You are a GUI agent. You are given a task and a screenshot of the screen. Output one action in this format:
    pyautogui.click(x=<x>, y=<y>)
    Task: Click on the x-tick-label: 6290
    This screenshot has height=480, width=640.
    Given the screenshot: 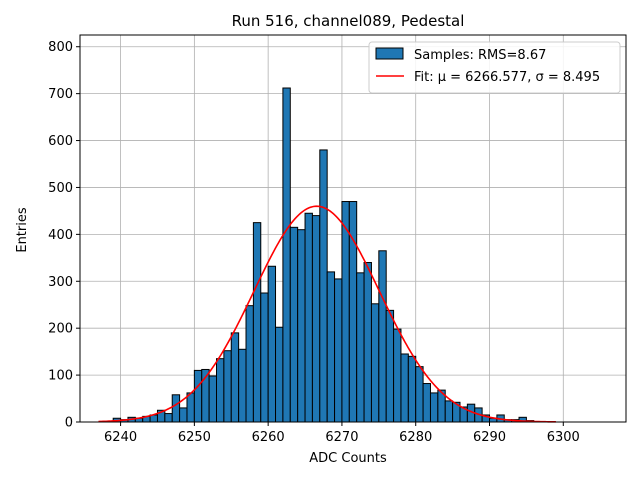 What is the action you would take?
    pyautogui.click(x=489, y=437)
    